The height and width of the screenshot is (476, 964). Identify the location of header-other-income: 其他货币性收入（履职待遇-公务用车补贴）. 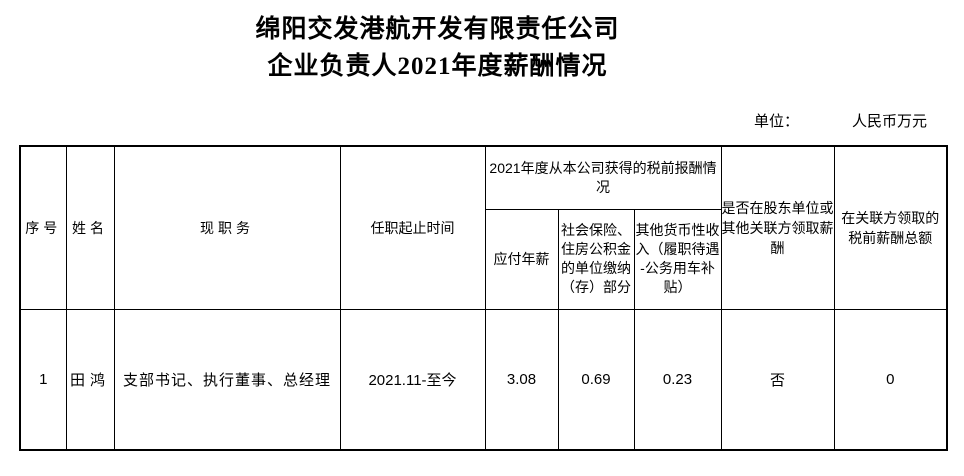
(677, 259).